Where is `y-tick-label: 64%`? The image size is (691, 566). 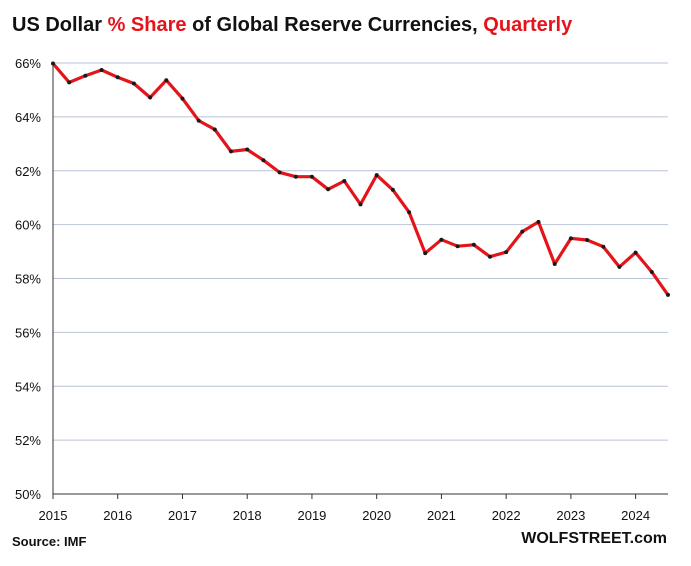
y-tick-label: 64% is located at coordinates (28, 117).